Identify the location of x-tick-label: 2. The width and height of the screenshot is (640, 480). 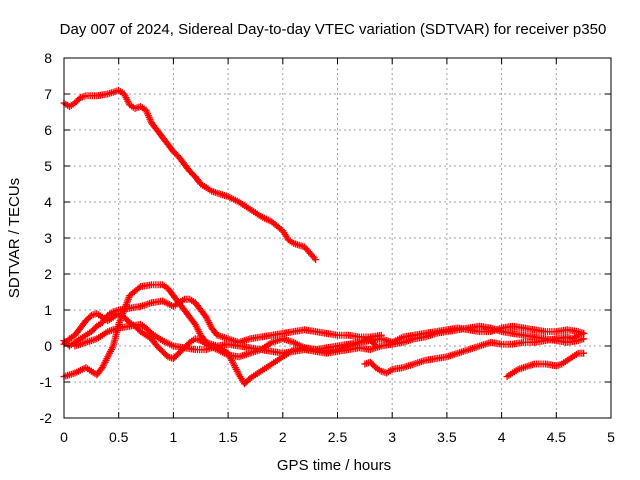
(283, 437).